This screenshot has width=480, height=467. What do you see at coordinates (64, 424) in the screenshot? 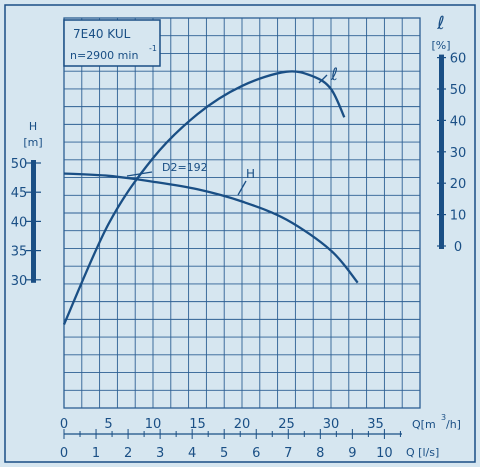
I see `q-m3h-tick-label: 0` at bounding box center [64, 424].